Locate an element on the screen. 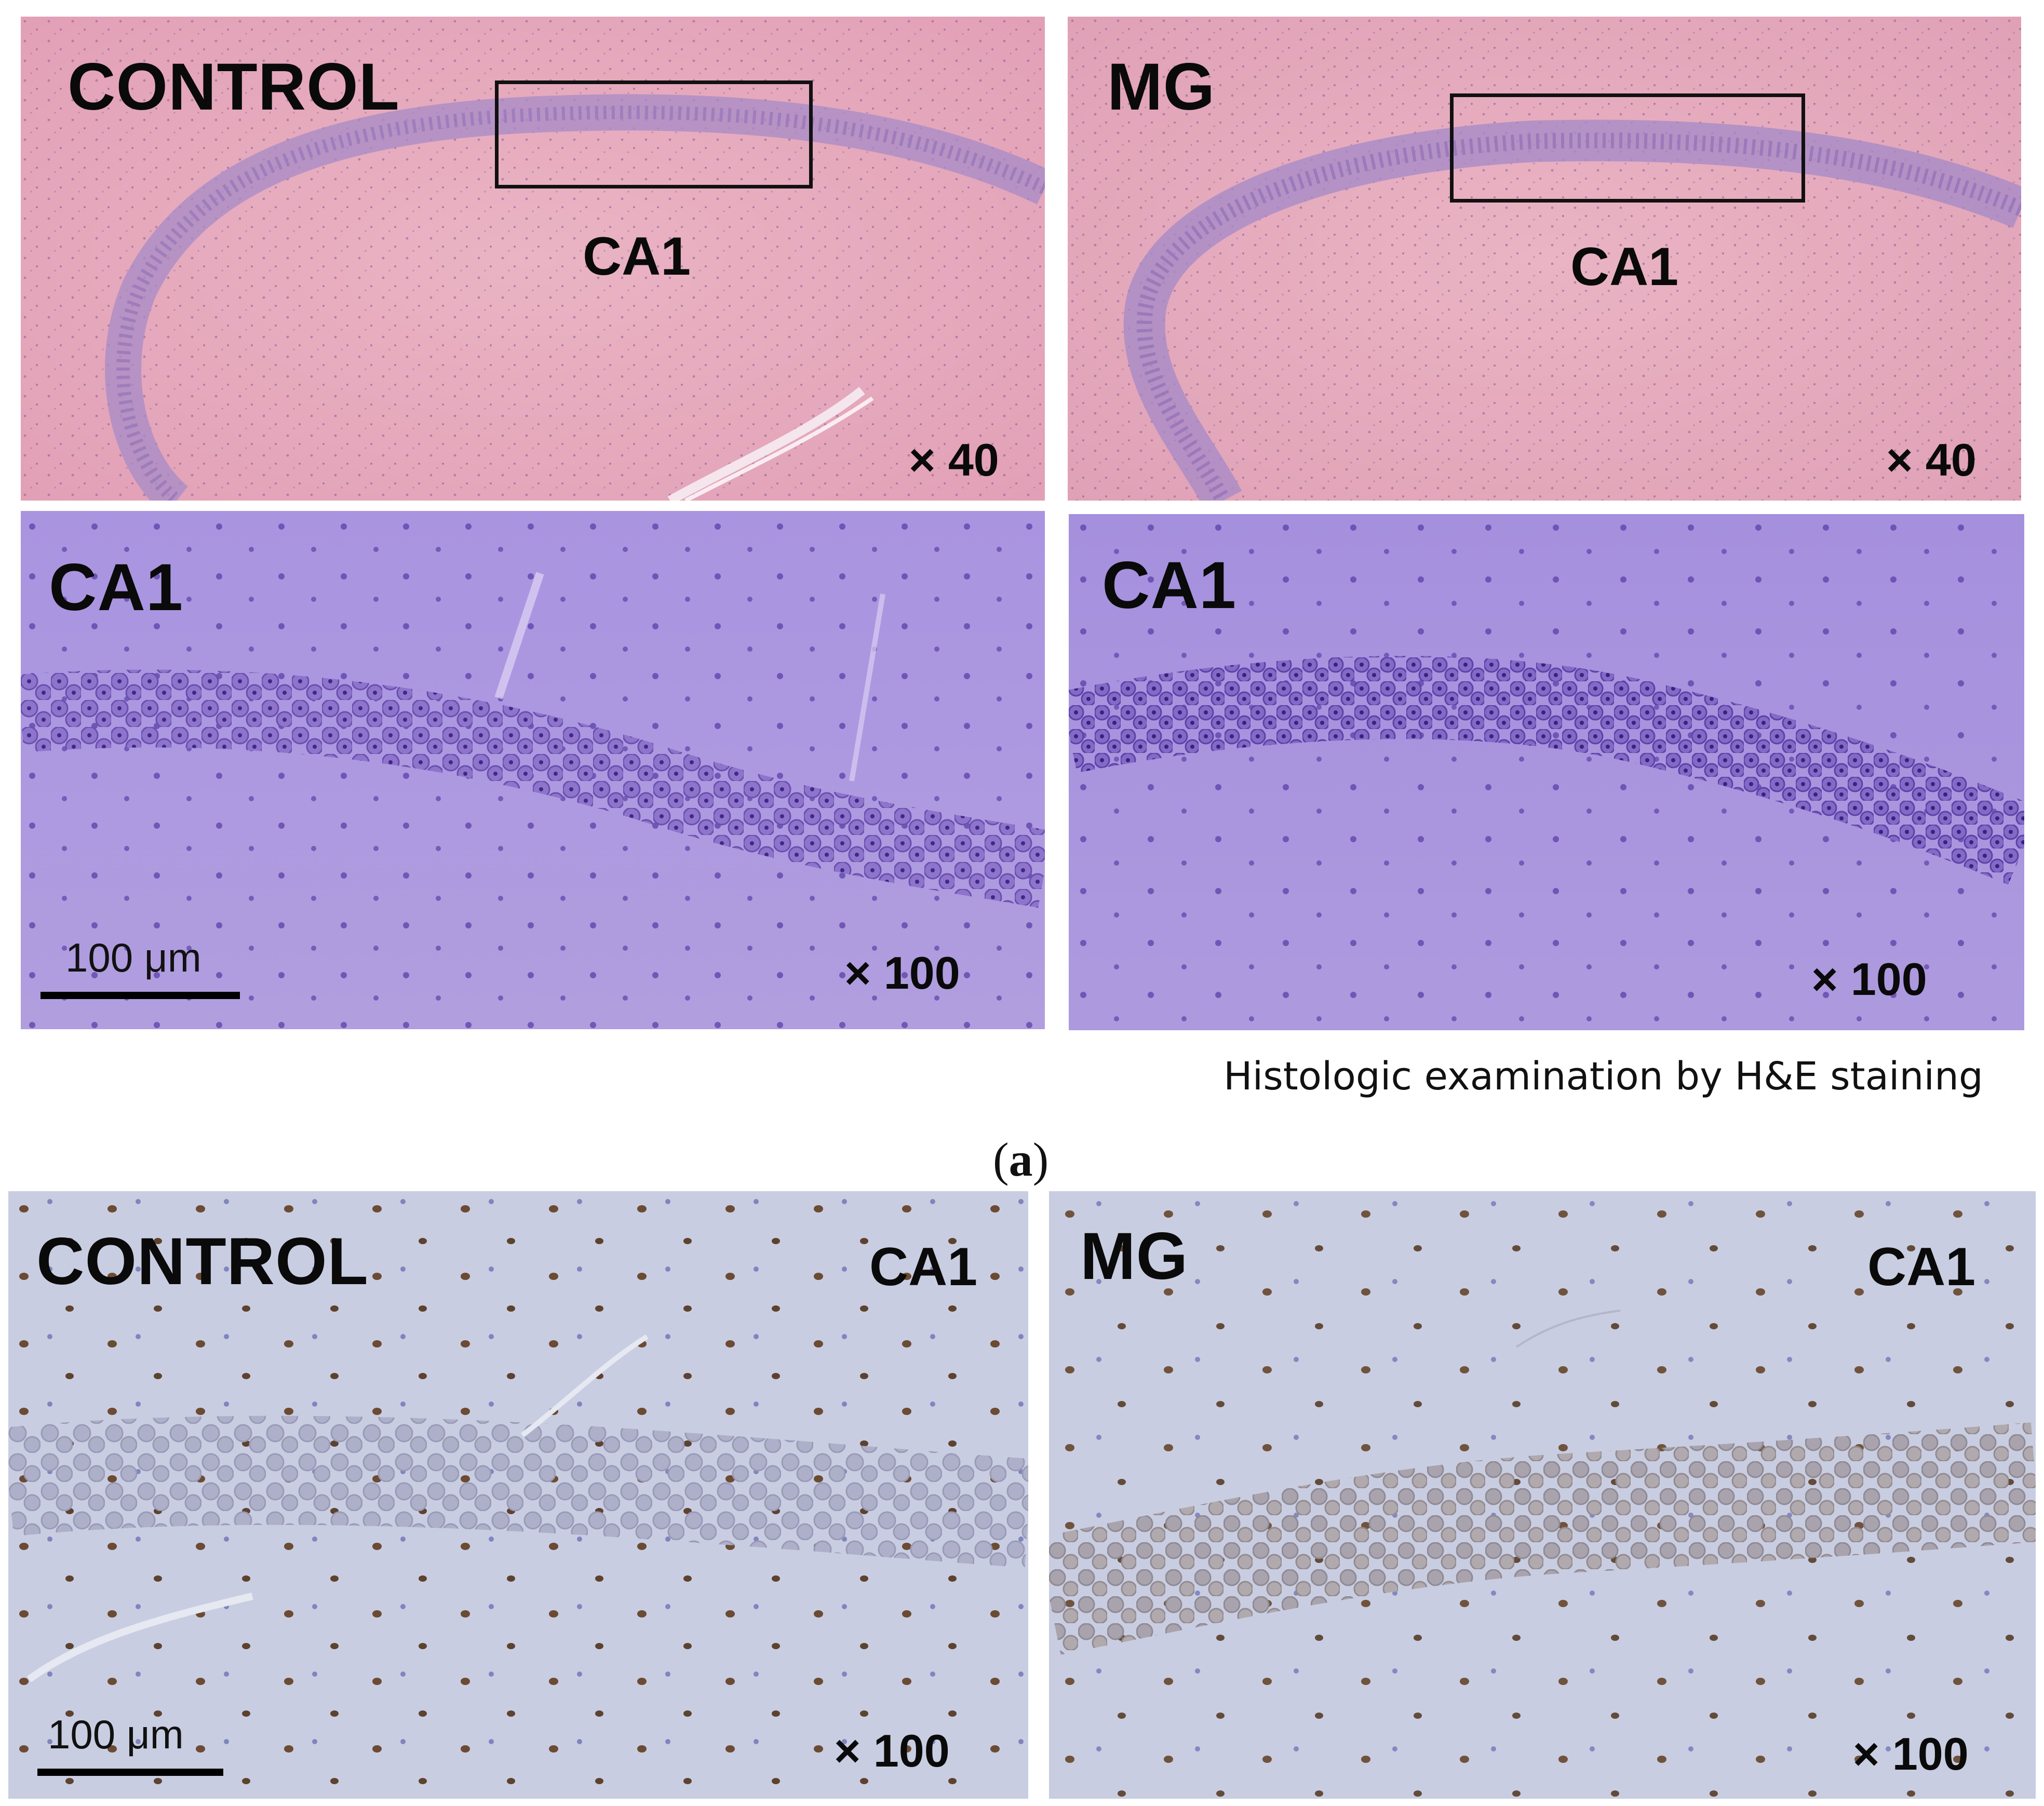 The image size is (2044, 1806). he-mg-ca1-roi-box is located at coordinates (1627, 148).